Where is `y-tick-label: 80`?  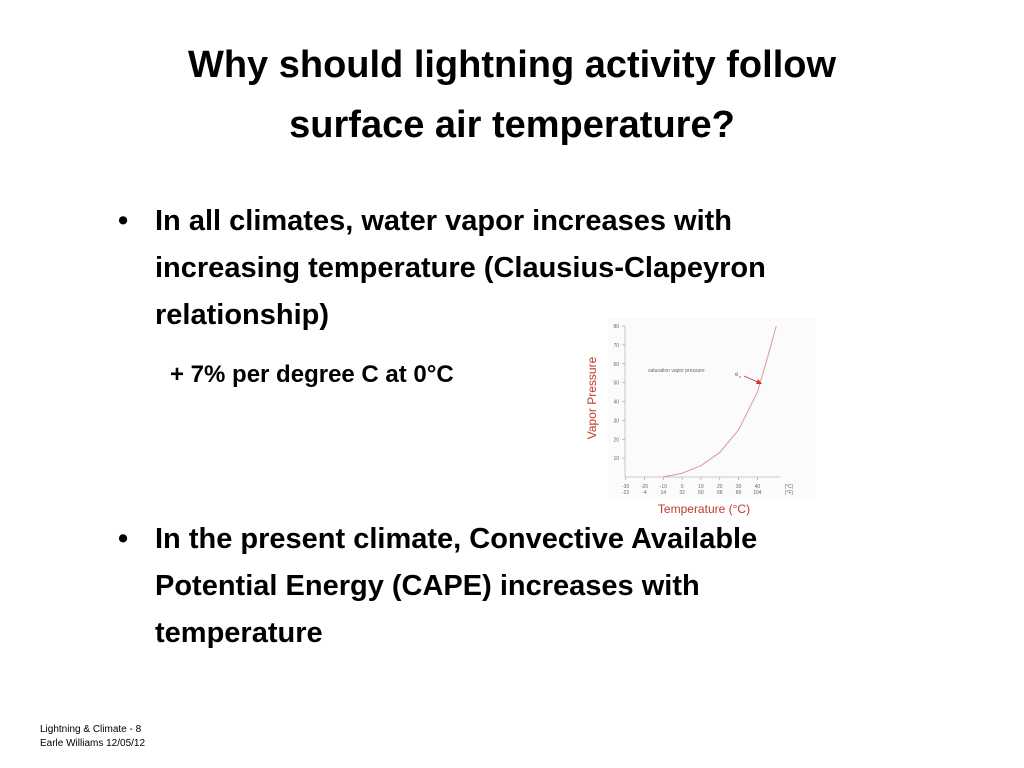
y-tick-label: 80 is located at coordinates (616, 327).